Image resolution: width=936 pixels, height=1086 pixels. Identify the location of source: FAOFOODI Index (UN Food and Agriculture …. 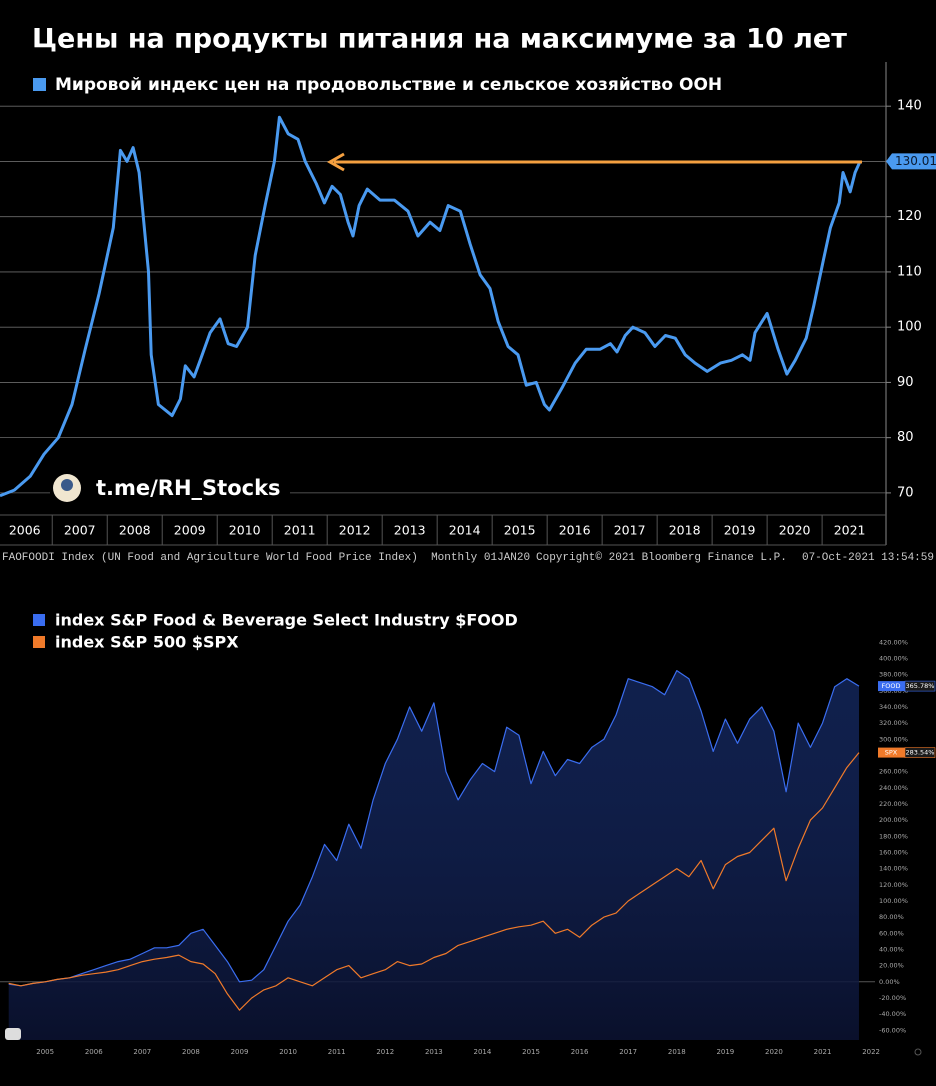
(266, 558).